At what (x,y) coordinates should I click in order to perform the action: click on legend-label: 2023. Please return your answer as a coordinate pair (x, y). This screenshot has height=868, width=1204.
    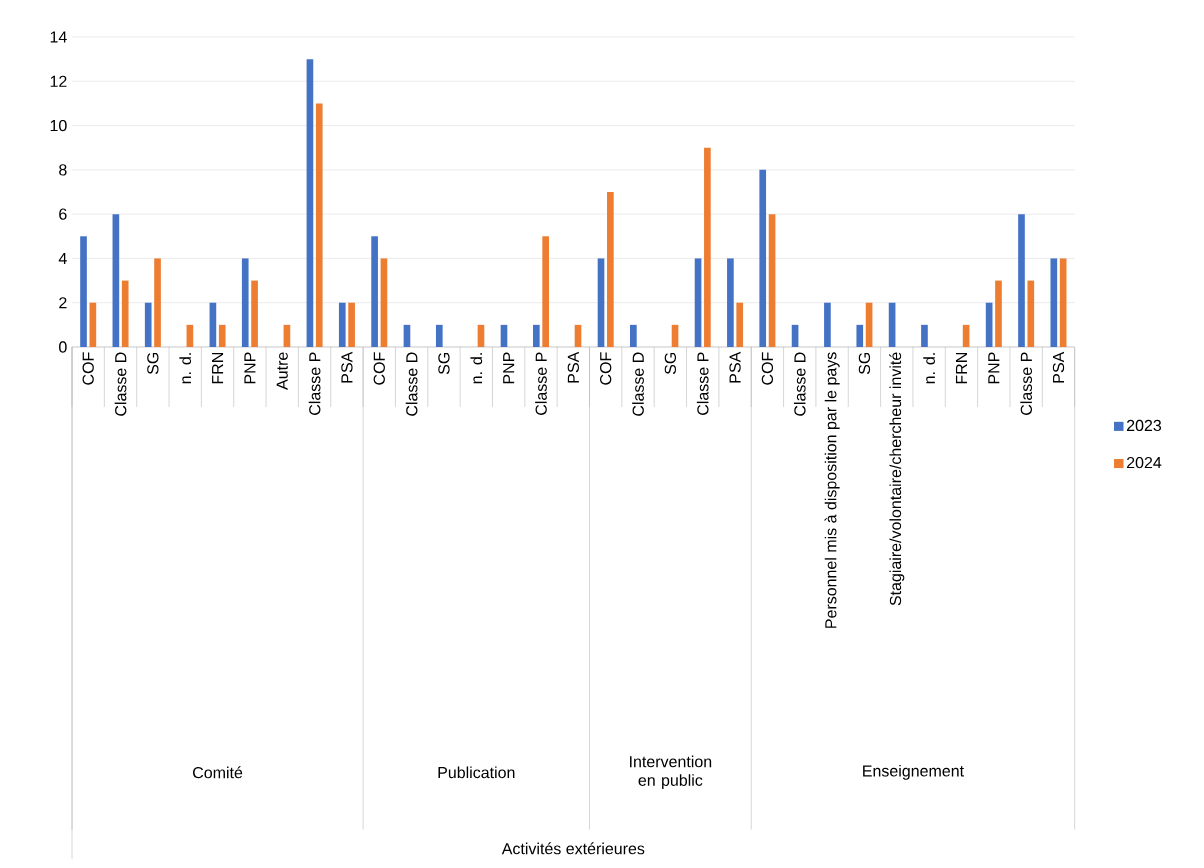
    Looking at the image, I should click on (1144, 425).